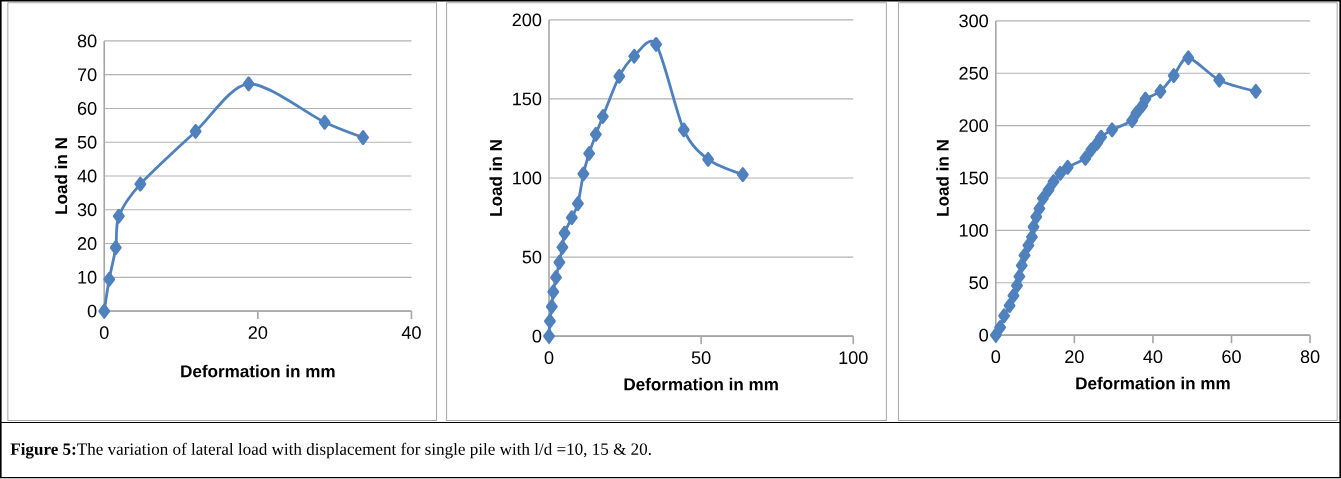  Describe the element at coordinates (330, 450) in the screenshot. I see `text: Figure 5:The variation of lateral load with displacement for single pile with l/d =10, 15 & 20.` at that location.